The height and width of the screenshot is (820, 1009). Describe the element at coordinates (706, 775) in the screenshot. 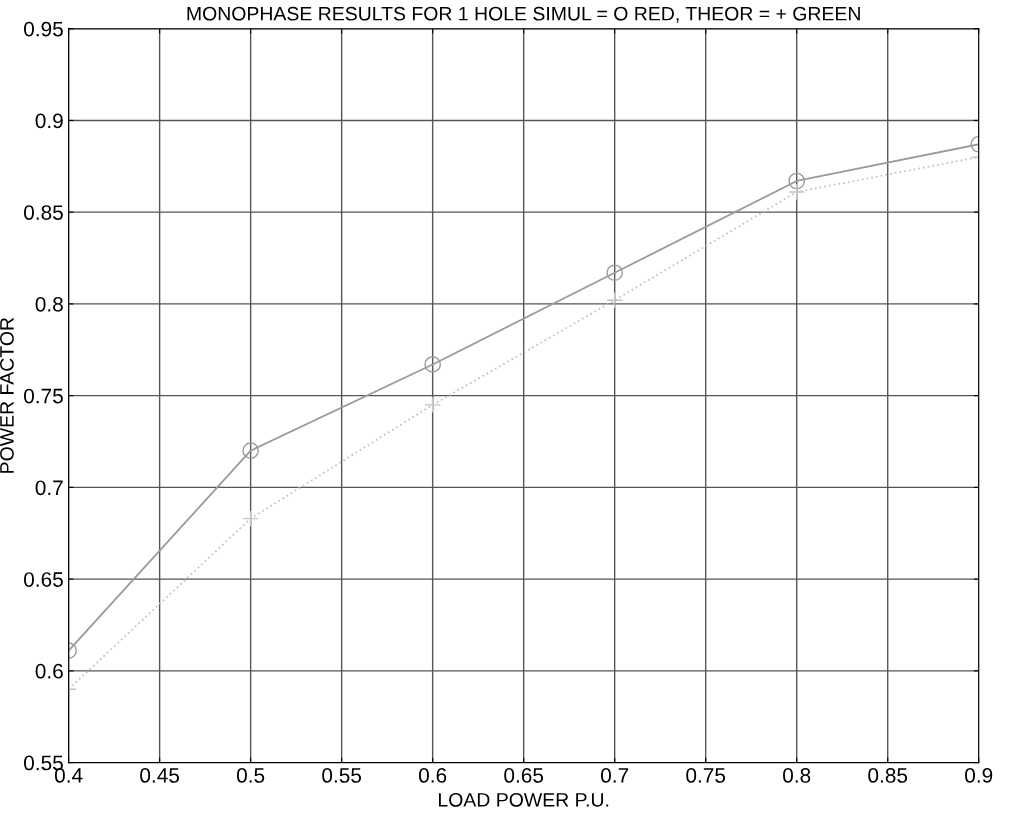

I see `x-tick-label: 0.75` at that location.